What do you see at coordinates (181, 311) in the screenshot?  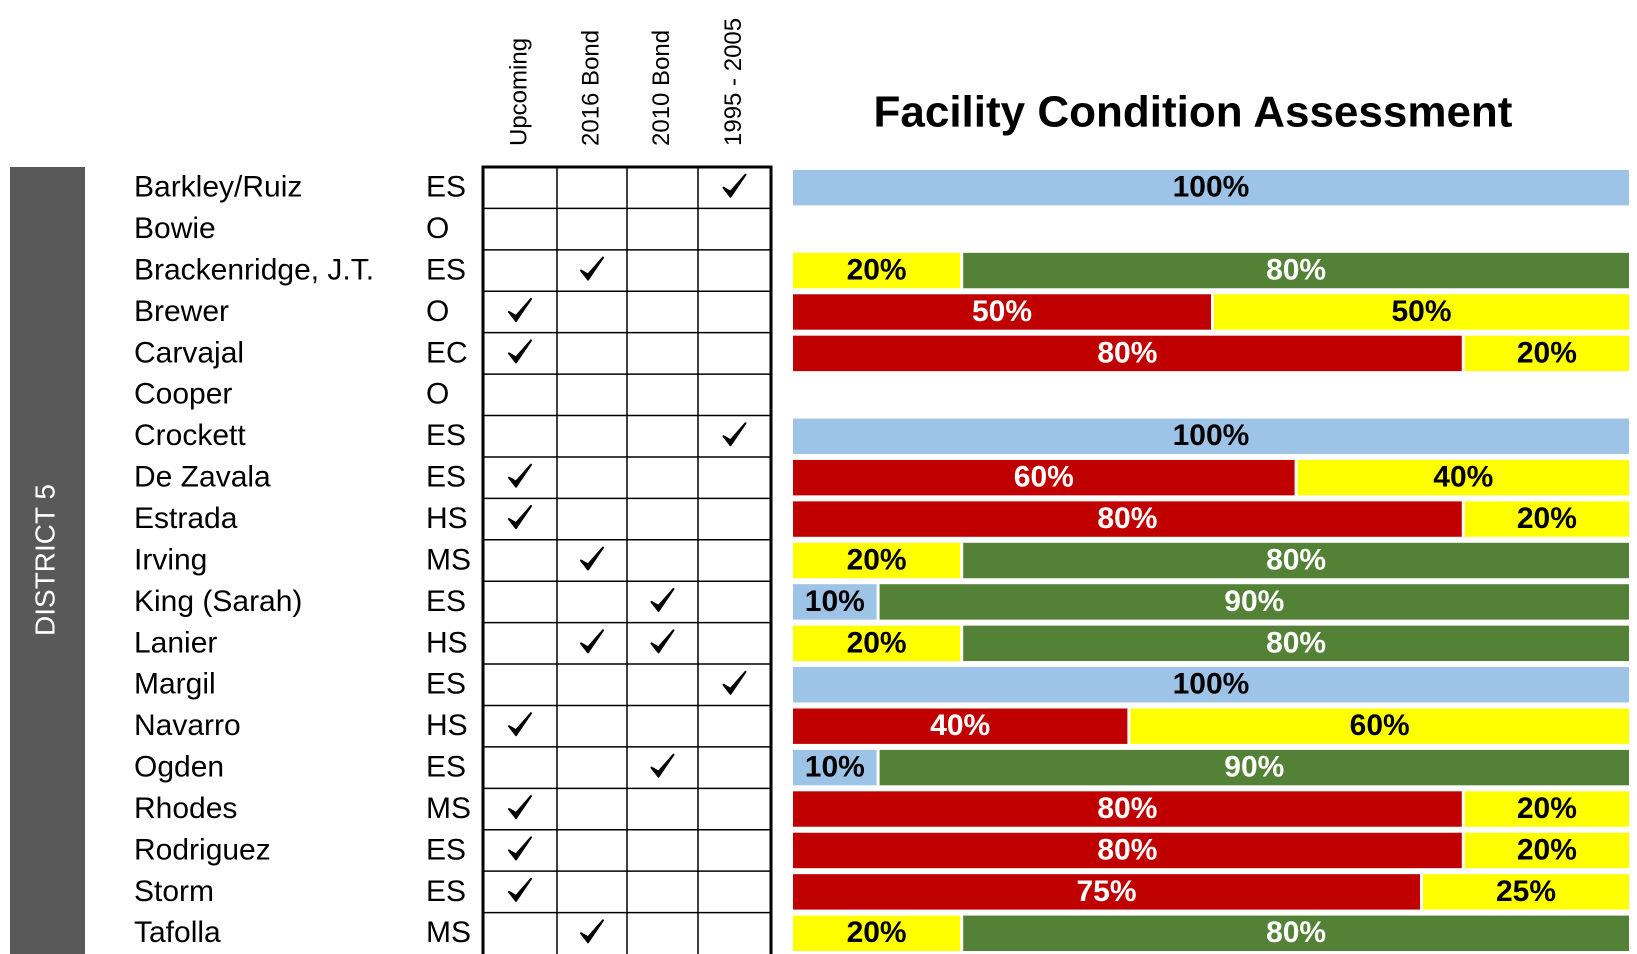 I see `school-name: Brewer` at bounding box center [181, 311].